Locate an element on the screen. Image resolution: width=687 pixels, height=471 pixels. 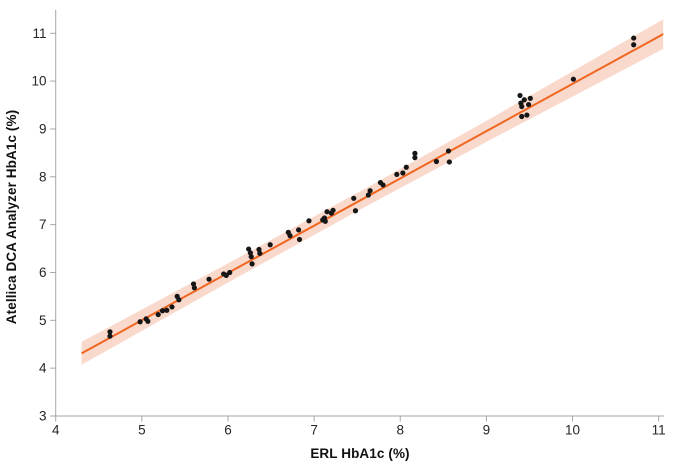
y-axis-title: Atellica DCA Analyzer HbA1c (%) is located at coordinates (11, 217).